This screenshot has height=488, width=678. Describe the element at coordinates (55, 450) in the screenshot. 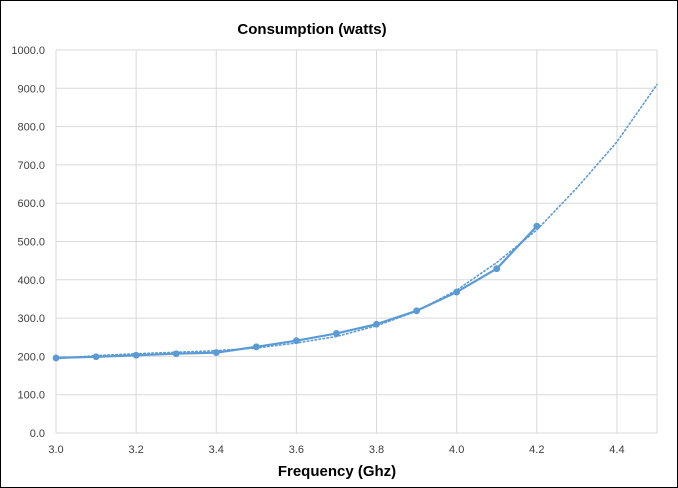

I see `x-tick-label: 3.0` at that location.